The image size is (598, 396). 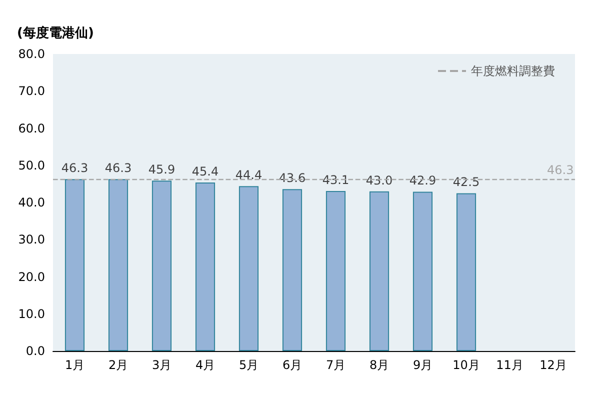 What do you see at coordinates (248, 175) in the screenshot?
I see `data-label: 44.4` at bounding box center [248, 175].